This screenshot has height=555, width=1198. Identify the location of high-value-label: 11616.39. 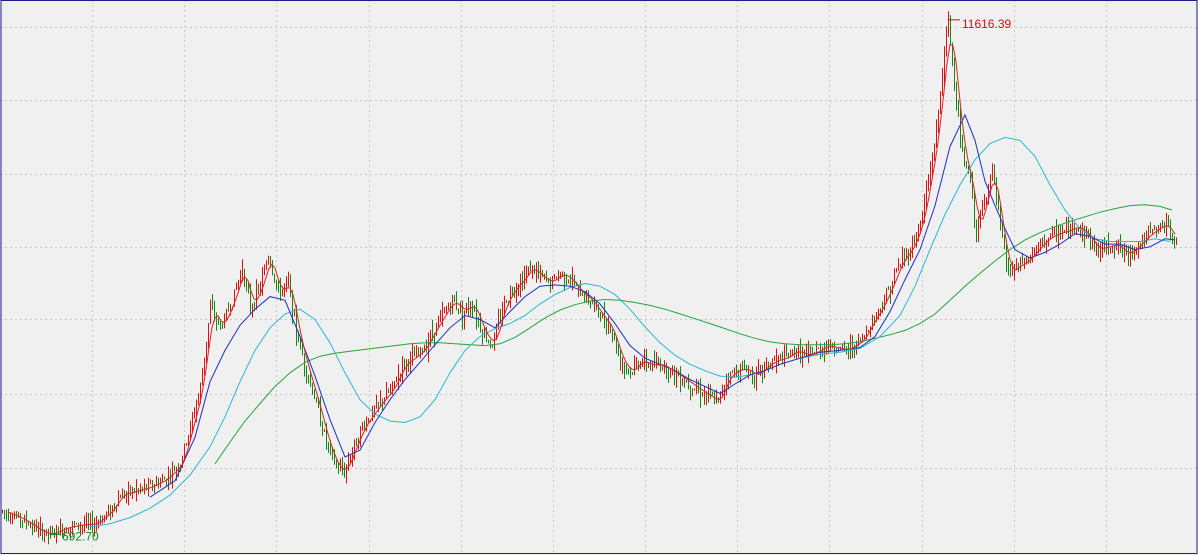
(986, 24).